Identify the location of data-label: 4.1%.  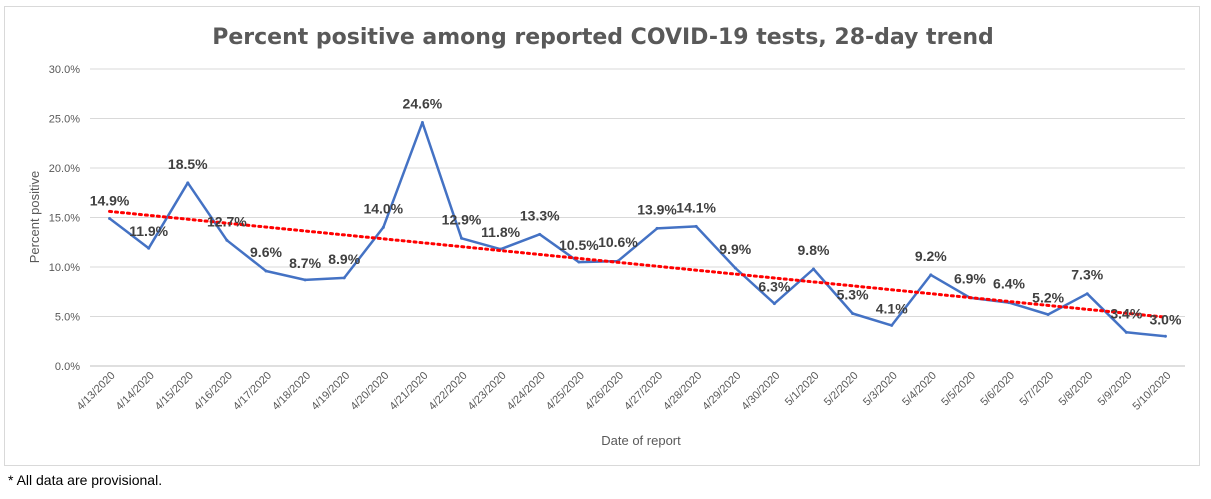
(892, 308).